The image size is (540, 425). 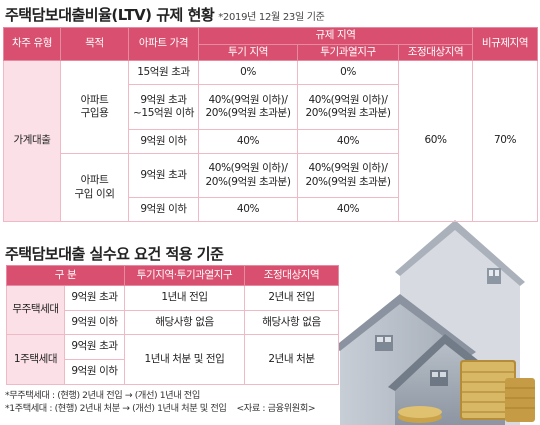 I want to click on one-home-household-cell: 1주택세대, so click(x=35, y=359).